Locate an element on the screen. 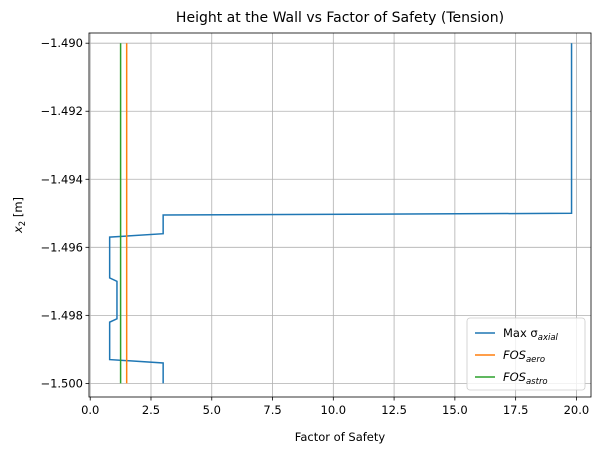  y-axis-label-sub: 2 is located at coordinates (23, 223).